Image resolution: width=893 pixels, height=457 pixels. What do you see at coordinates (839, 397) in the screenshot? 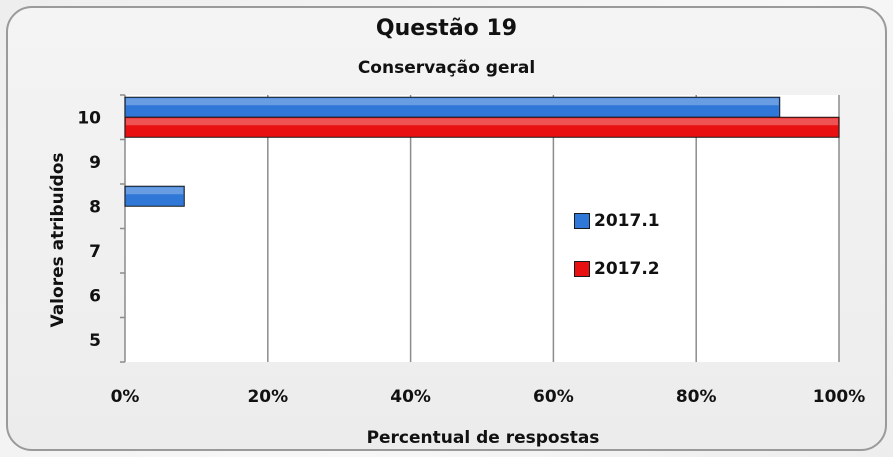
I see `x-tick-label: 100%` at bounding box center [839, 397].